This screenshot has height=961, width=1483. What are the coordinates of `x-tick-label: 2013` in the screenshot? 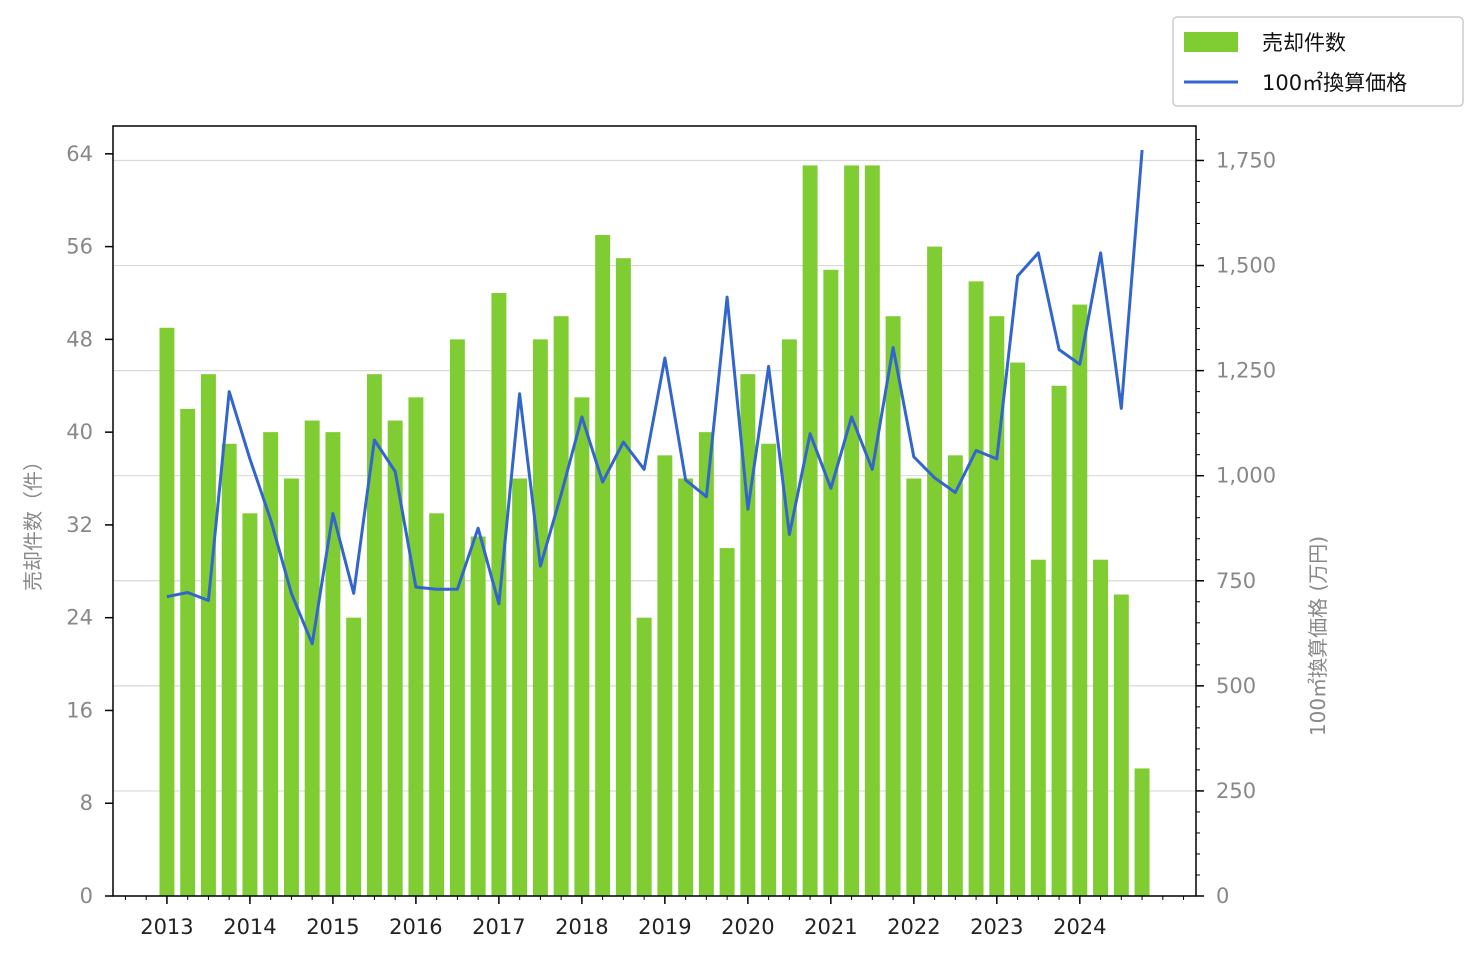 It's located at (166, 927).